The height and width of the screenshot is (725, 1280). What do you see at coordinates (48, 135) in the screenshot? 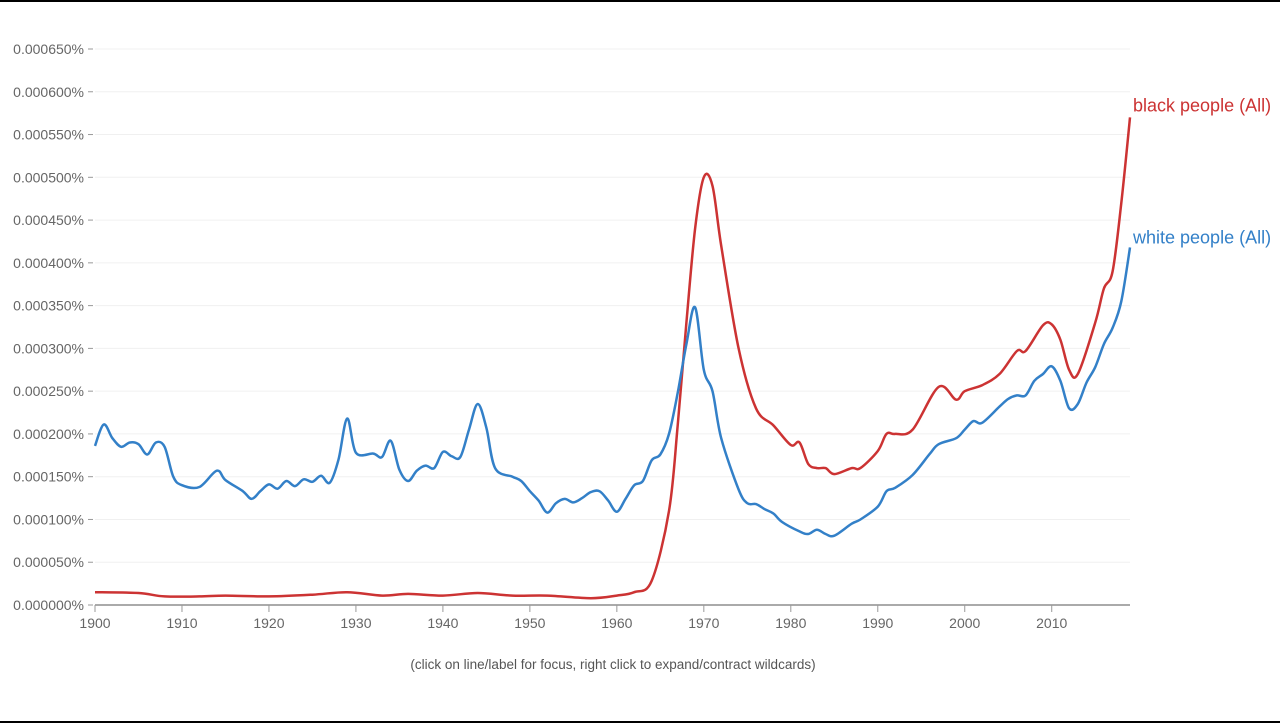
I see `y-tick-label: 0.000550%` at bounding box center [48, 135].